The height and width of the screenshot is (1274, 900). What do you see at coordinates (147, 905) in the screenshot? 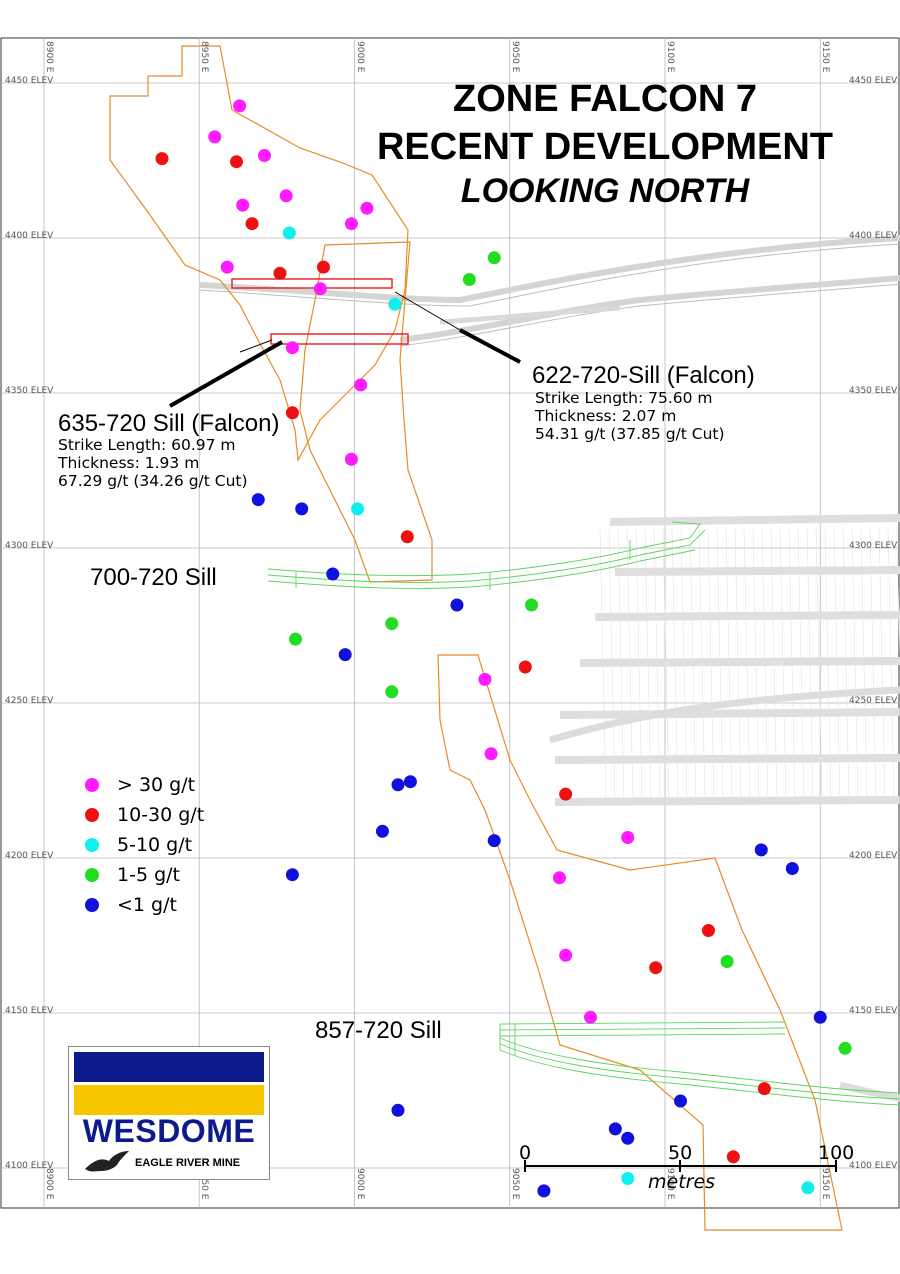
I see `legend-label: <1 g/t` at bounding box center [147, 905].